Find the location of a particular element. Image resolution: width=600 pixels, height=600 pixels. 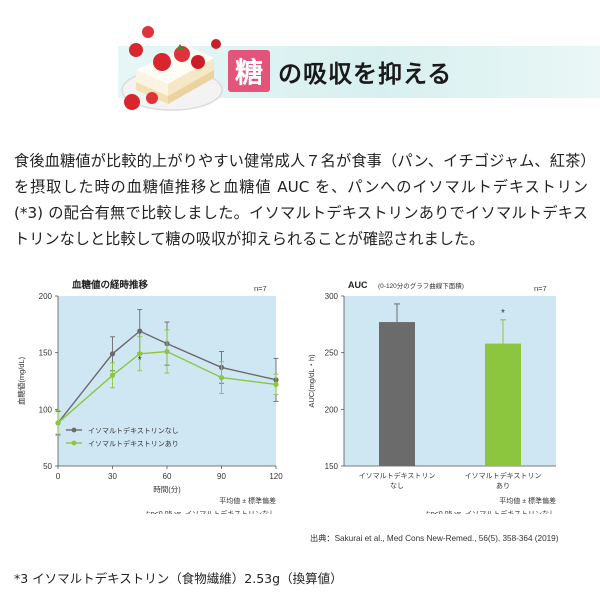

chart-title: 血糖値の経時推移 is located at coordinates (110, 285).